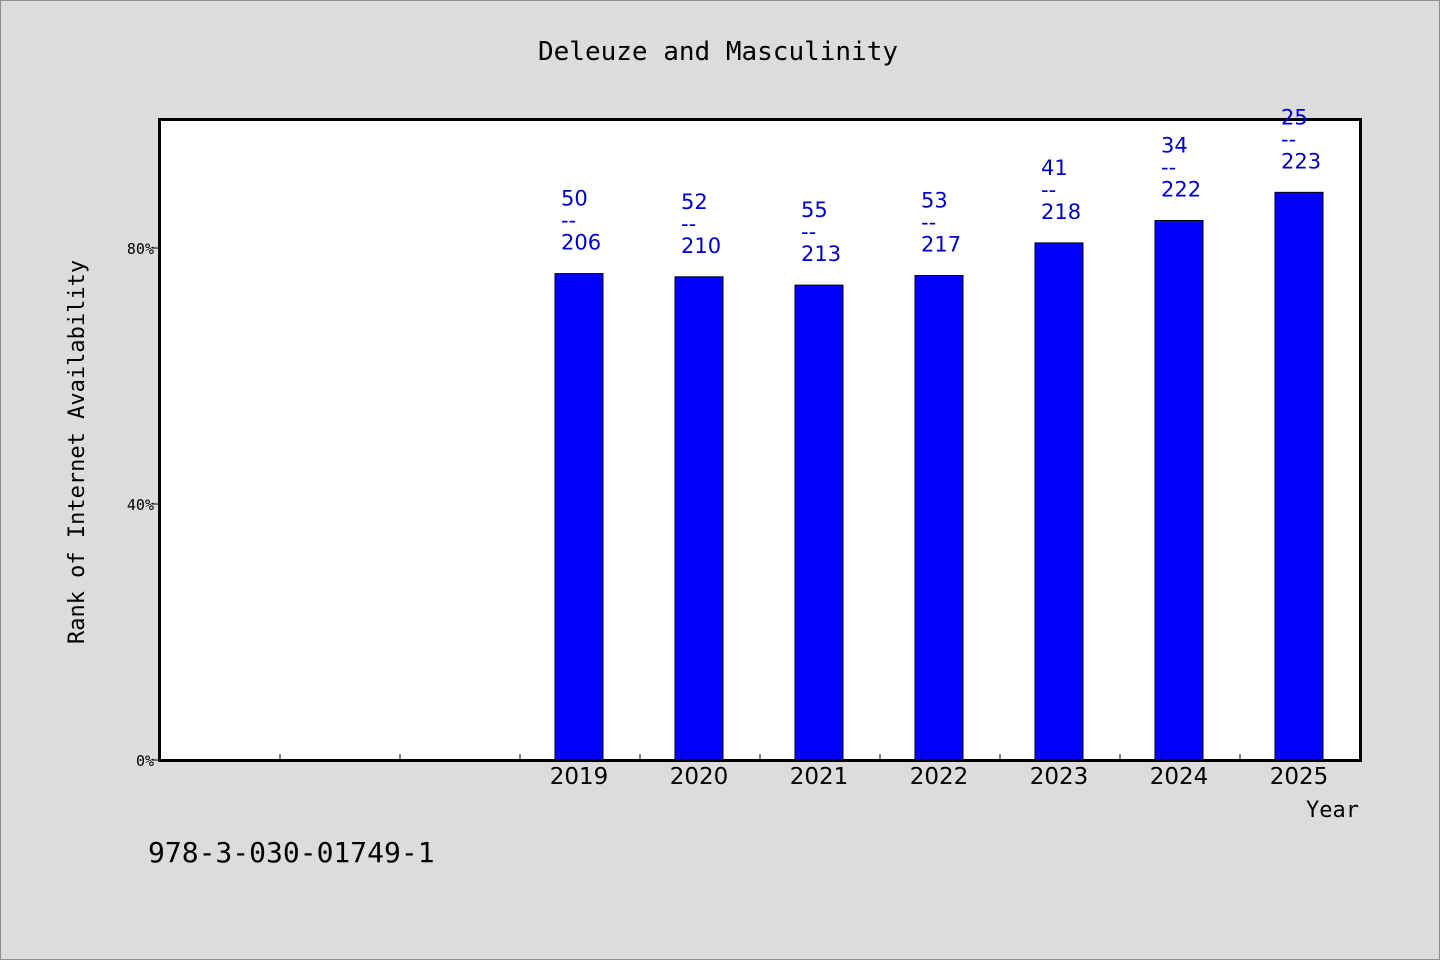 The image size is (1440, 960). What do you see at coordinates (1299, 476) in the screenshot?
I see `bar-2025` at bounding box center [1299, 476].